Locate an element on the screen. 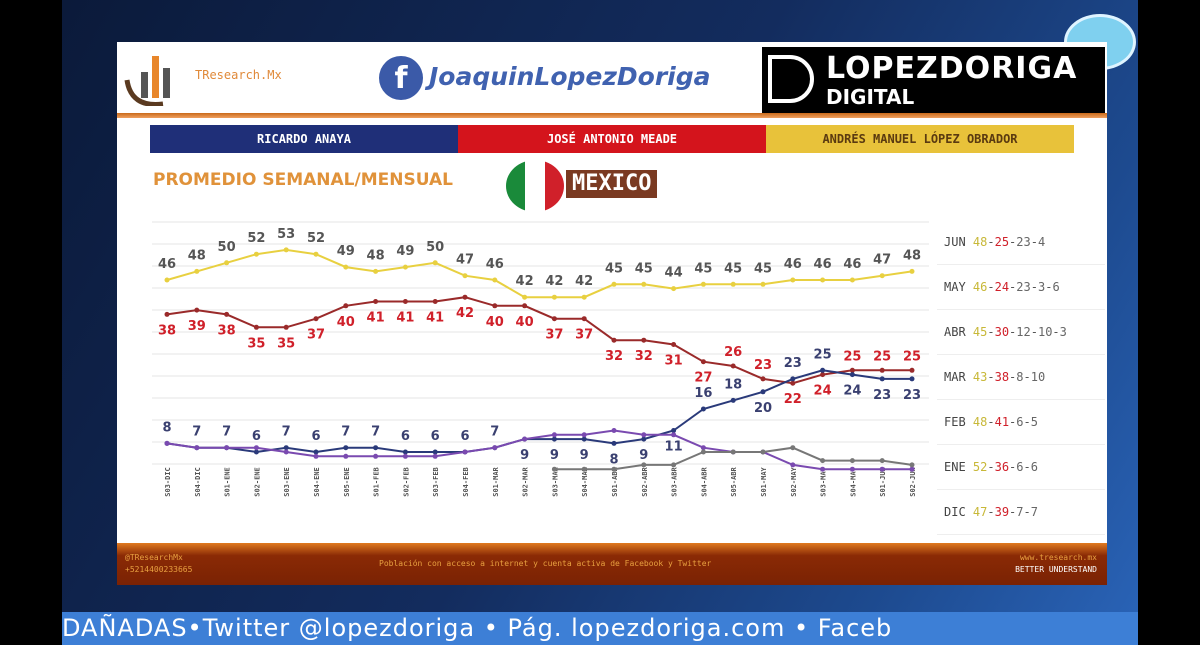 Image resolution: width=1200 pixels, height=645 pixels. month-row: ABR 45-30-12-10-3 is located at coordinates (1021, 332).